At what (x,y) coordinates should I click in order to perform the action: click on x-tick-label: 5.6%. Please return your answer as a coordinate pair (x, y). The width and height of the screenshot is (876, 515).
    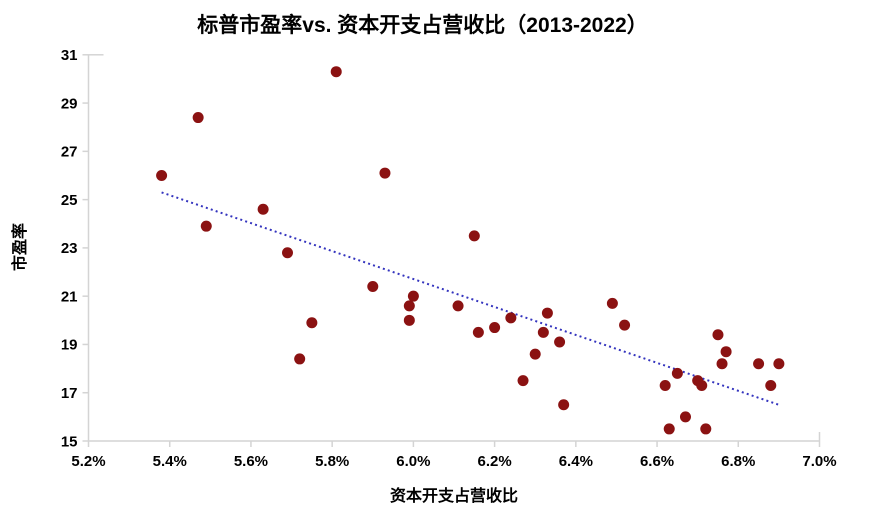
    Looking at the image, I should click on (251, 461).